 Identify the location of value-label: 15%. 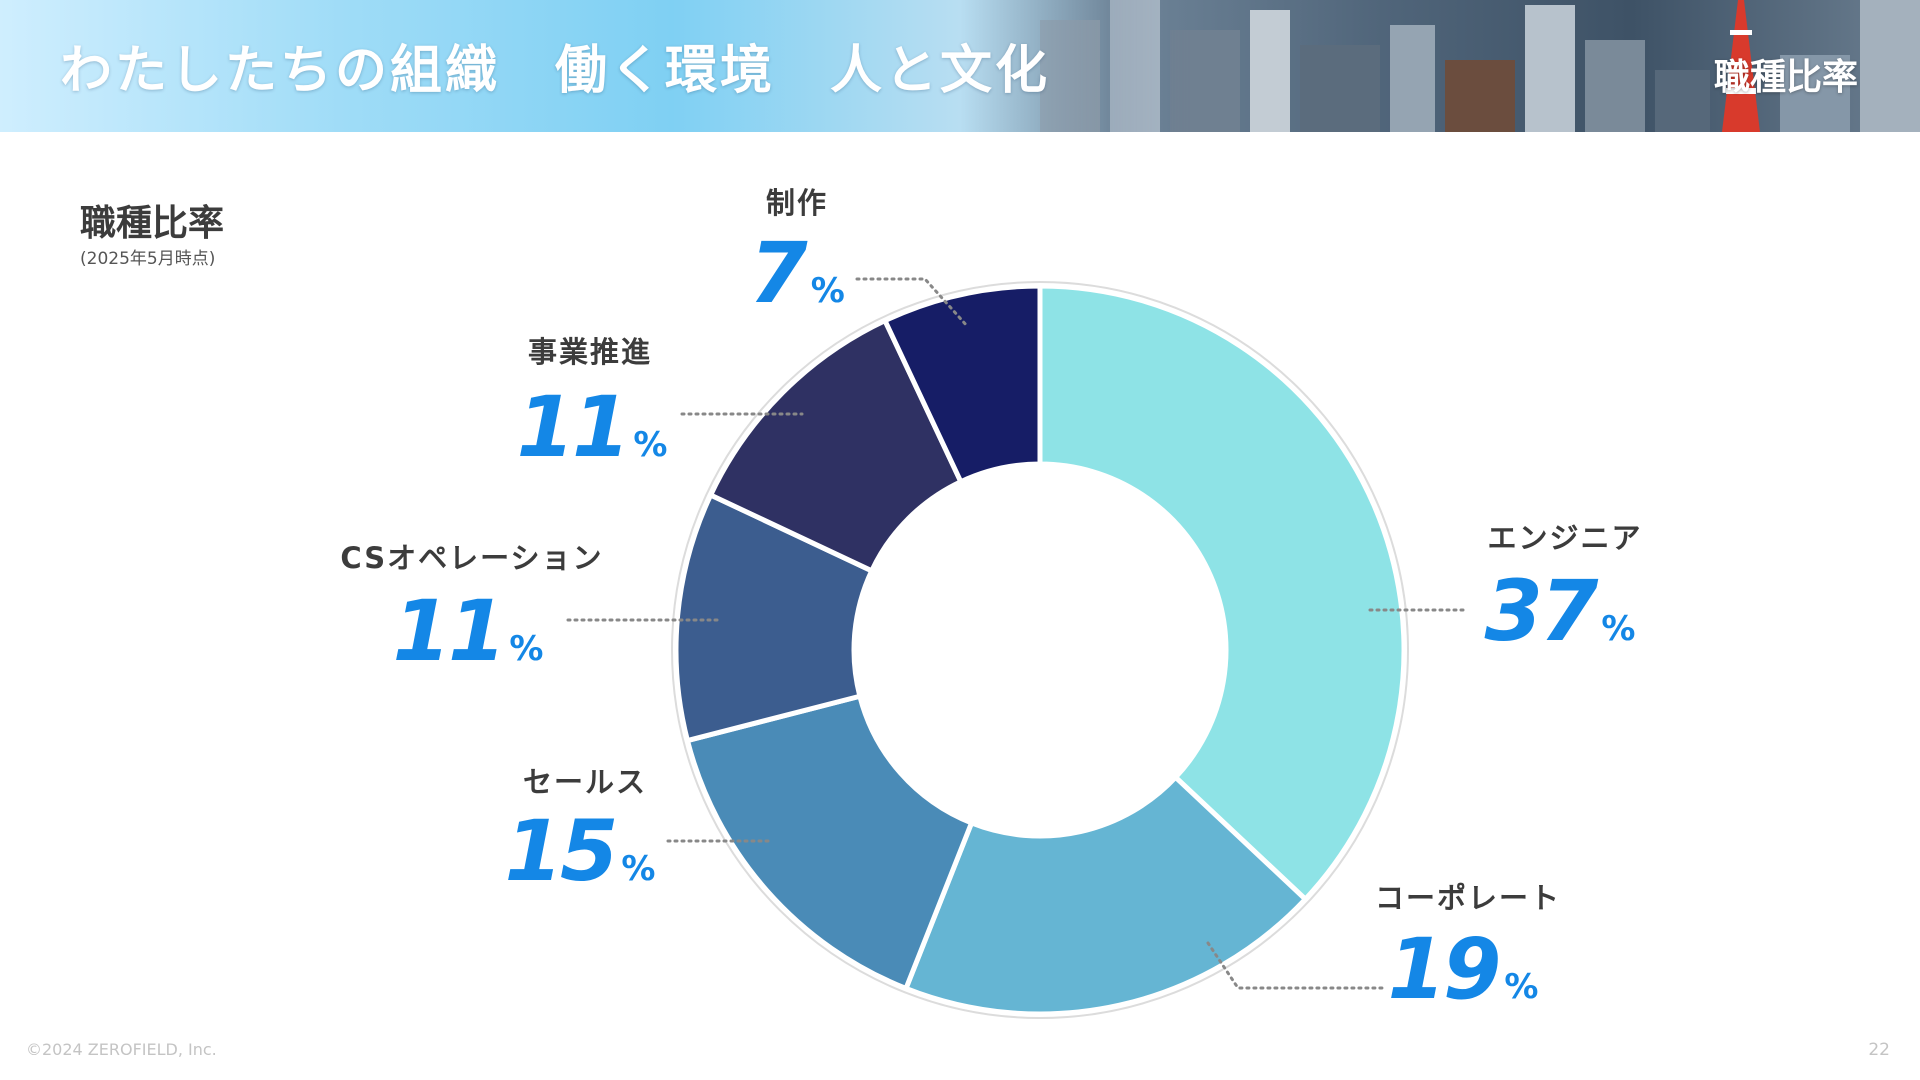
(580, 851).